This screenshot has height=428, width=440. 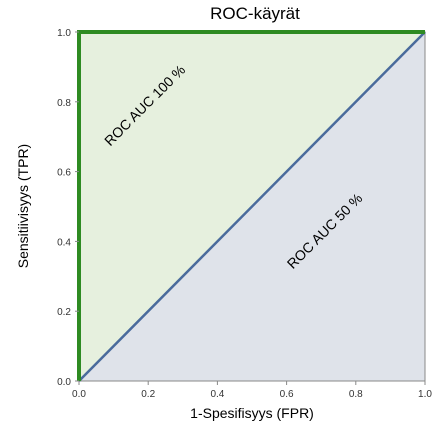 I want to click on x-tick-label: 0.8, so click(x=356, y=394).